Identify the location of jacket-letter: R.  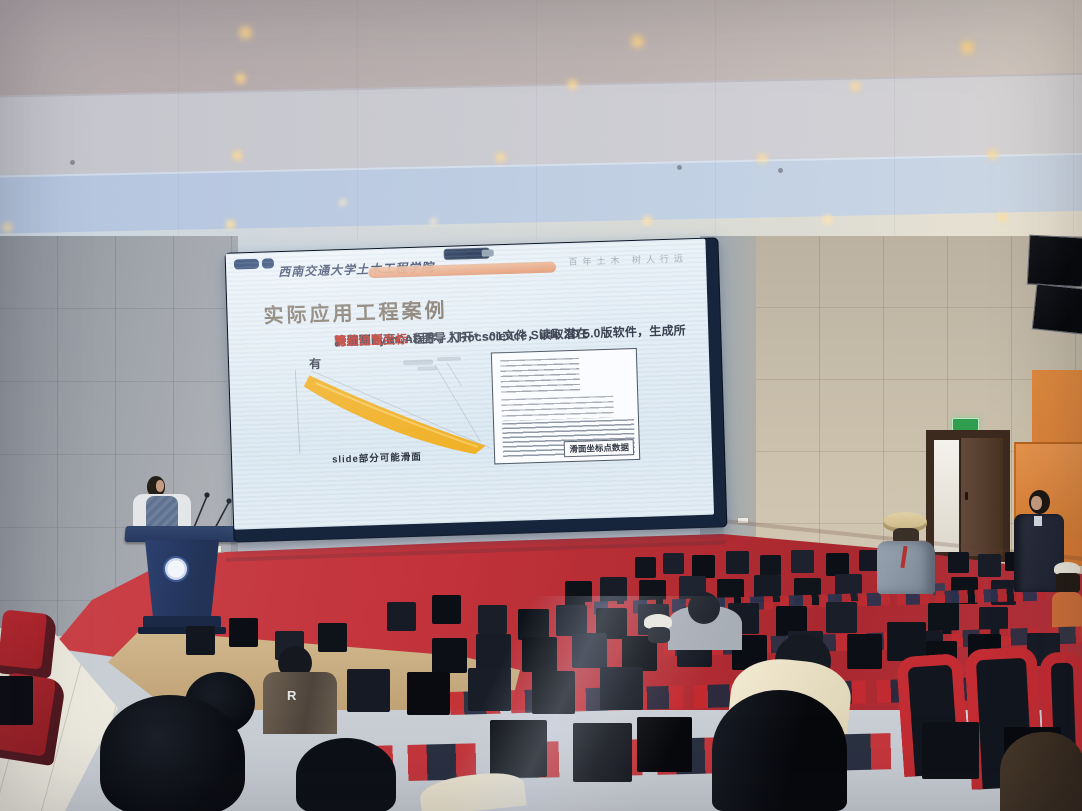
(292, 695).